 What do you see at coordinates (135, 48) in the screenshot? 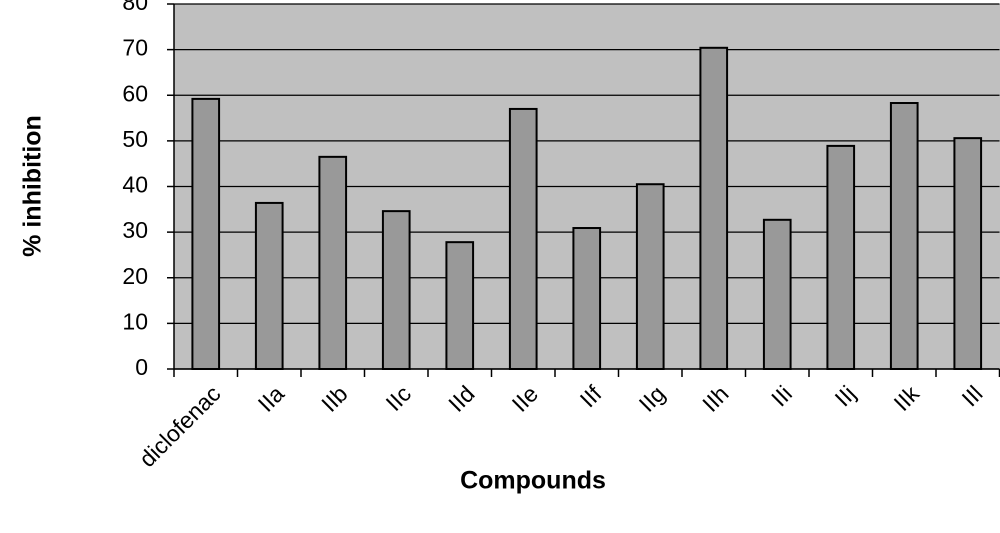
I see `y-tick-label: 70` at bounding box center [135, 48].